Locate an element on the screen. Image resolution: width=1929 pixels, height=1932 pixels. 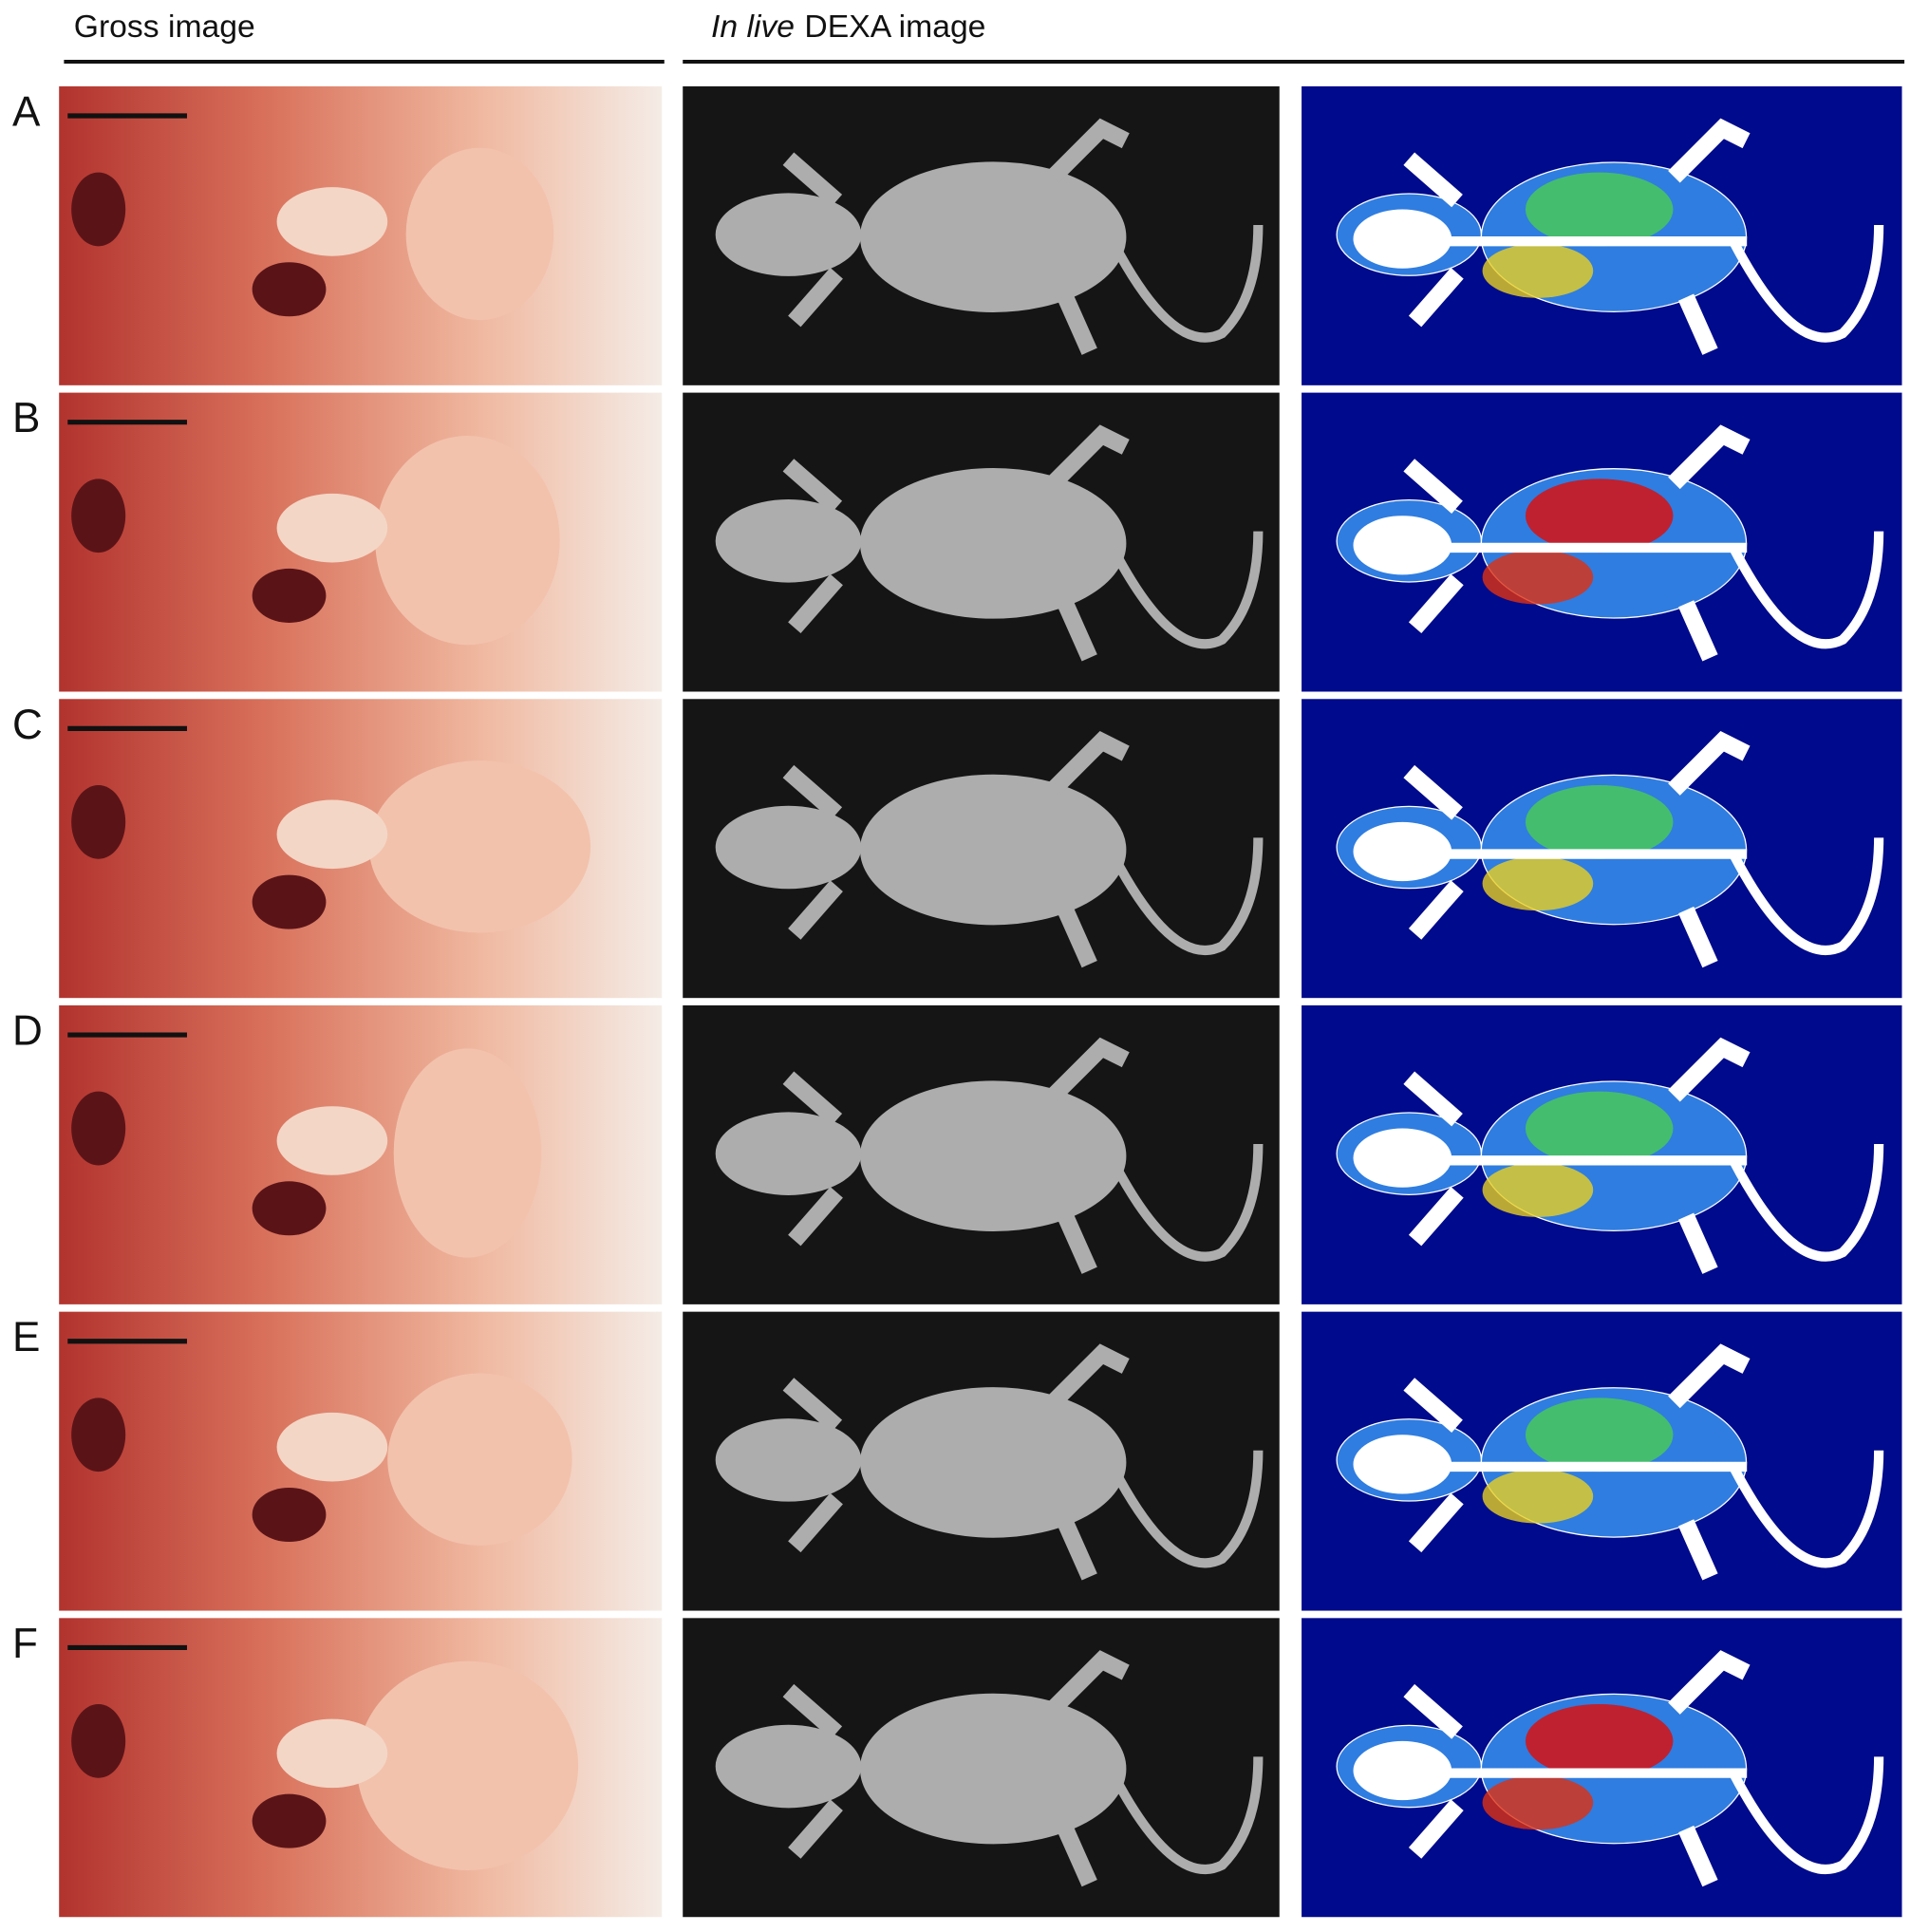
header-italic: In live is located at coordinates (753, 27).